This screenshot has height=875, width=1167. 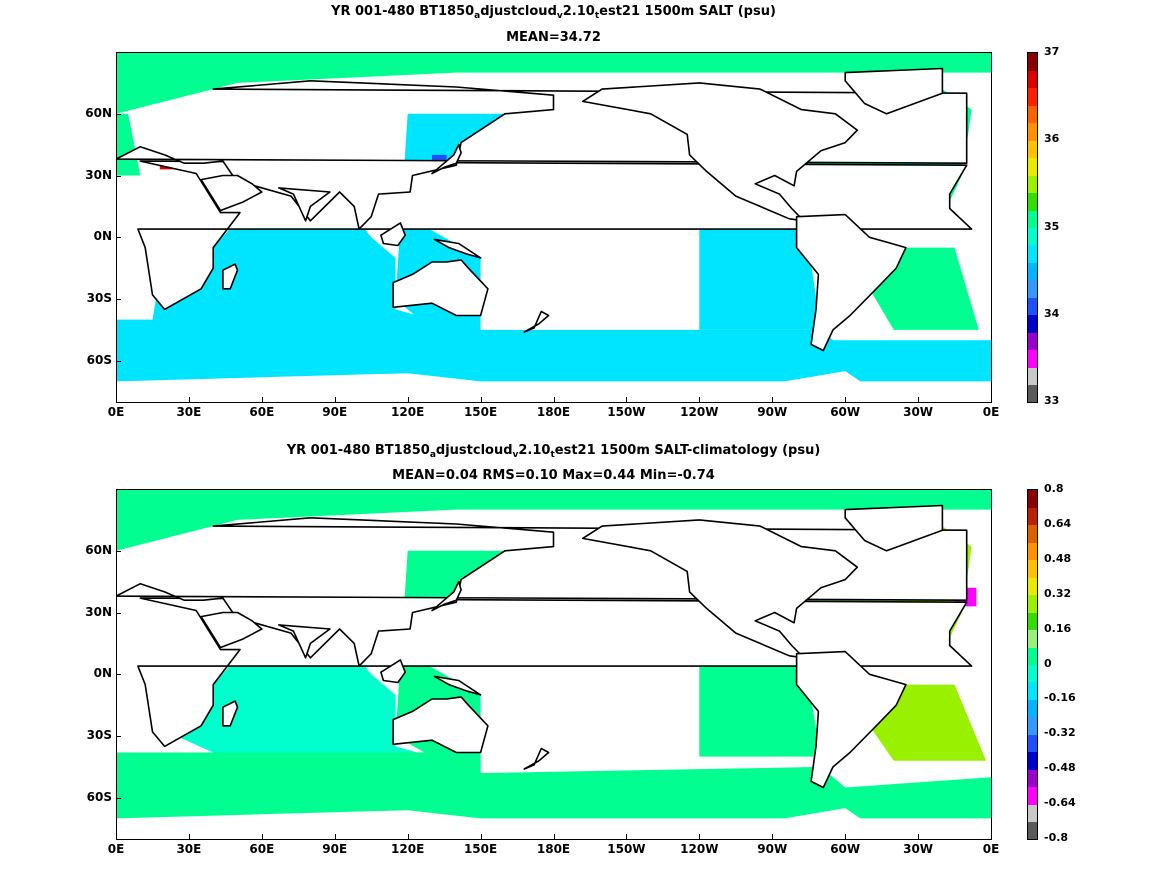 I want to click on x-tick-label: 150E, so click(x=480, y=412).